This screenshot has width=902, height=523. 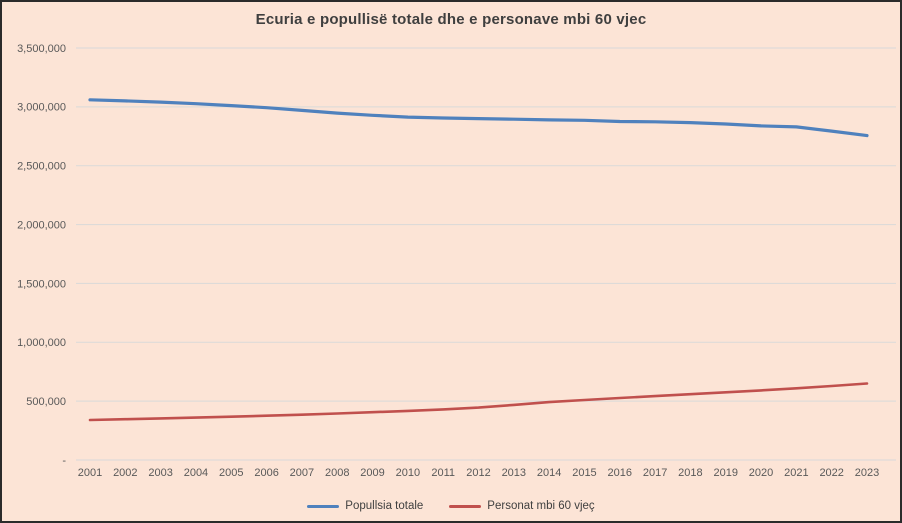 What do you see at coordinates (831, 473) in the screenshot?
I see `x-axis-tick-label: 2022` at bounding box center [831, 473].